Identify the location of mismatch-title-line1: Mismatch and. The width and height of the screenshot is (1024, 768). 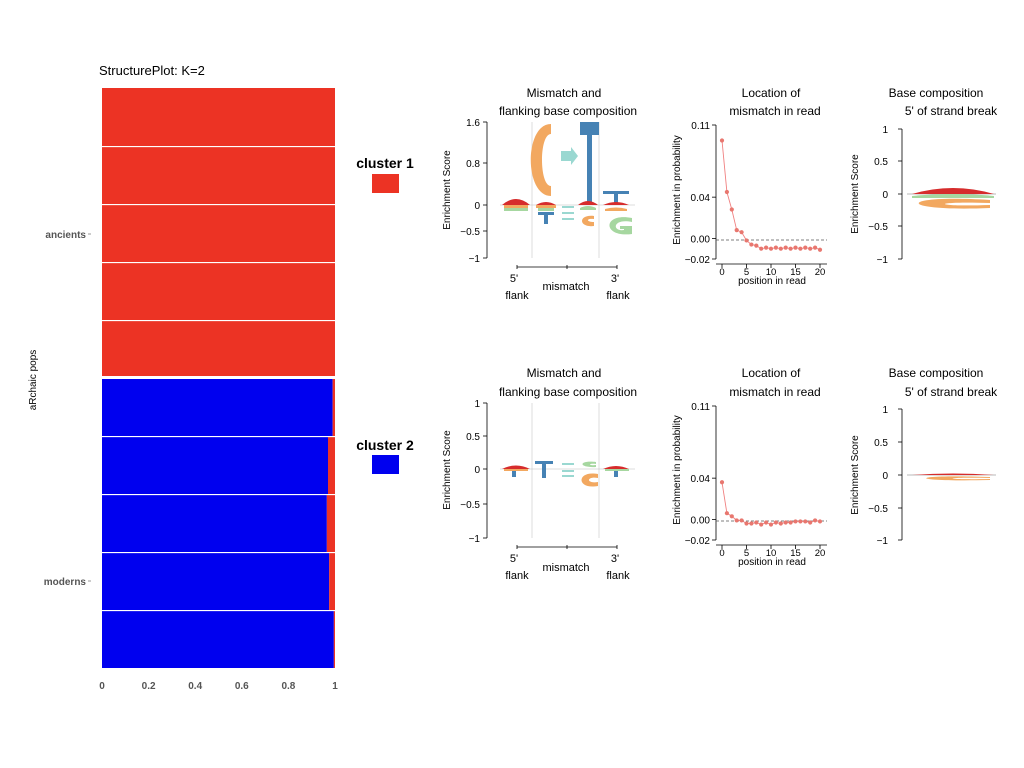
(564, 93).